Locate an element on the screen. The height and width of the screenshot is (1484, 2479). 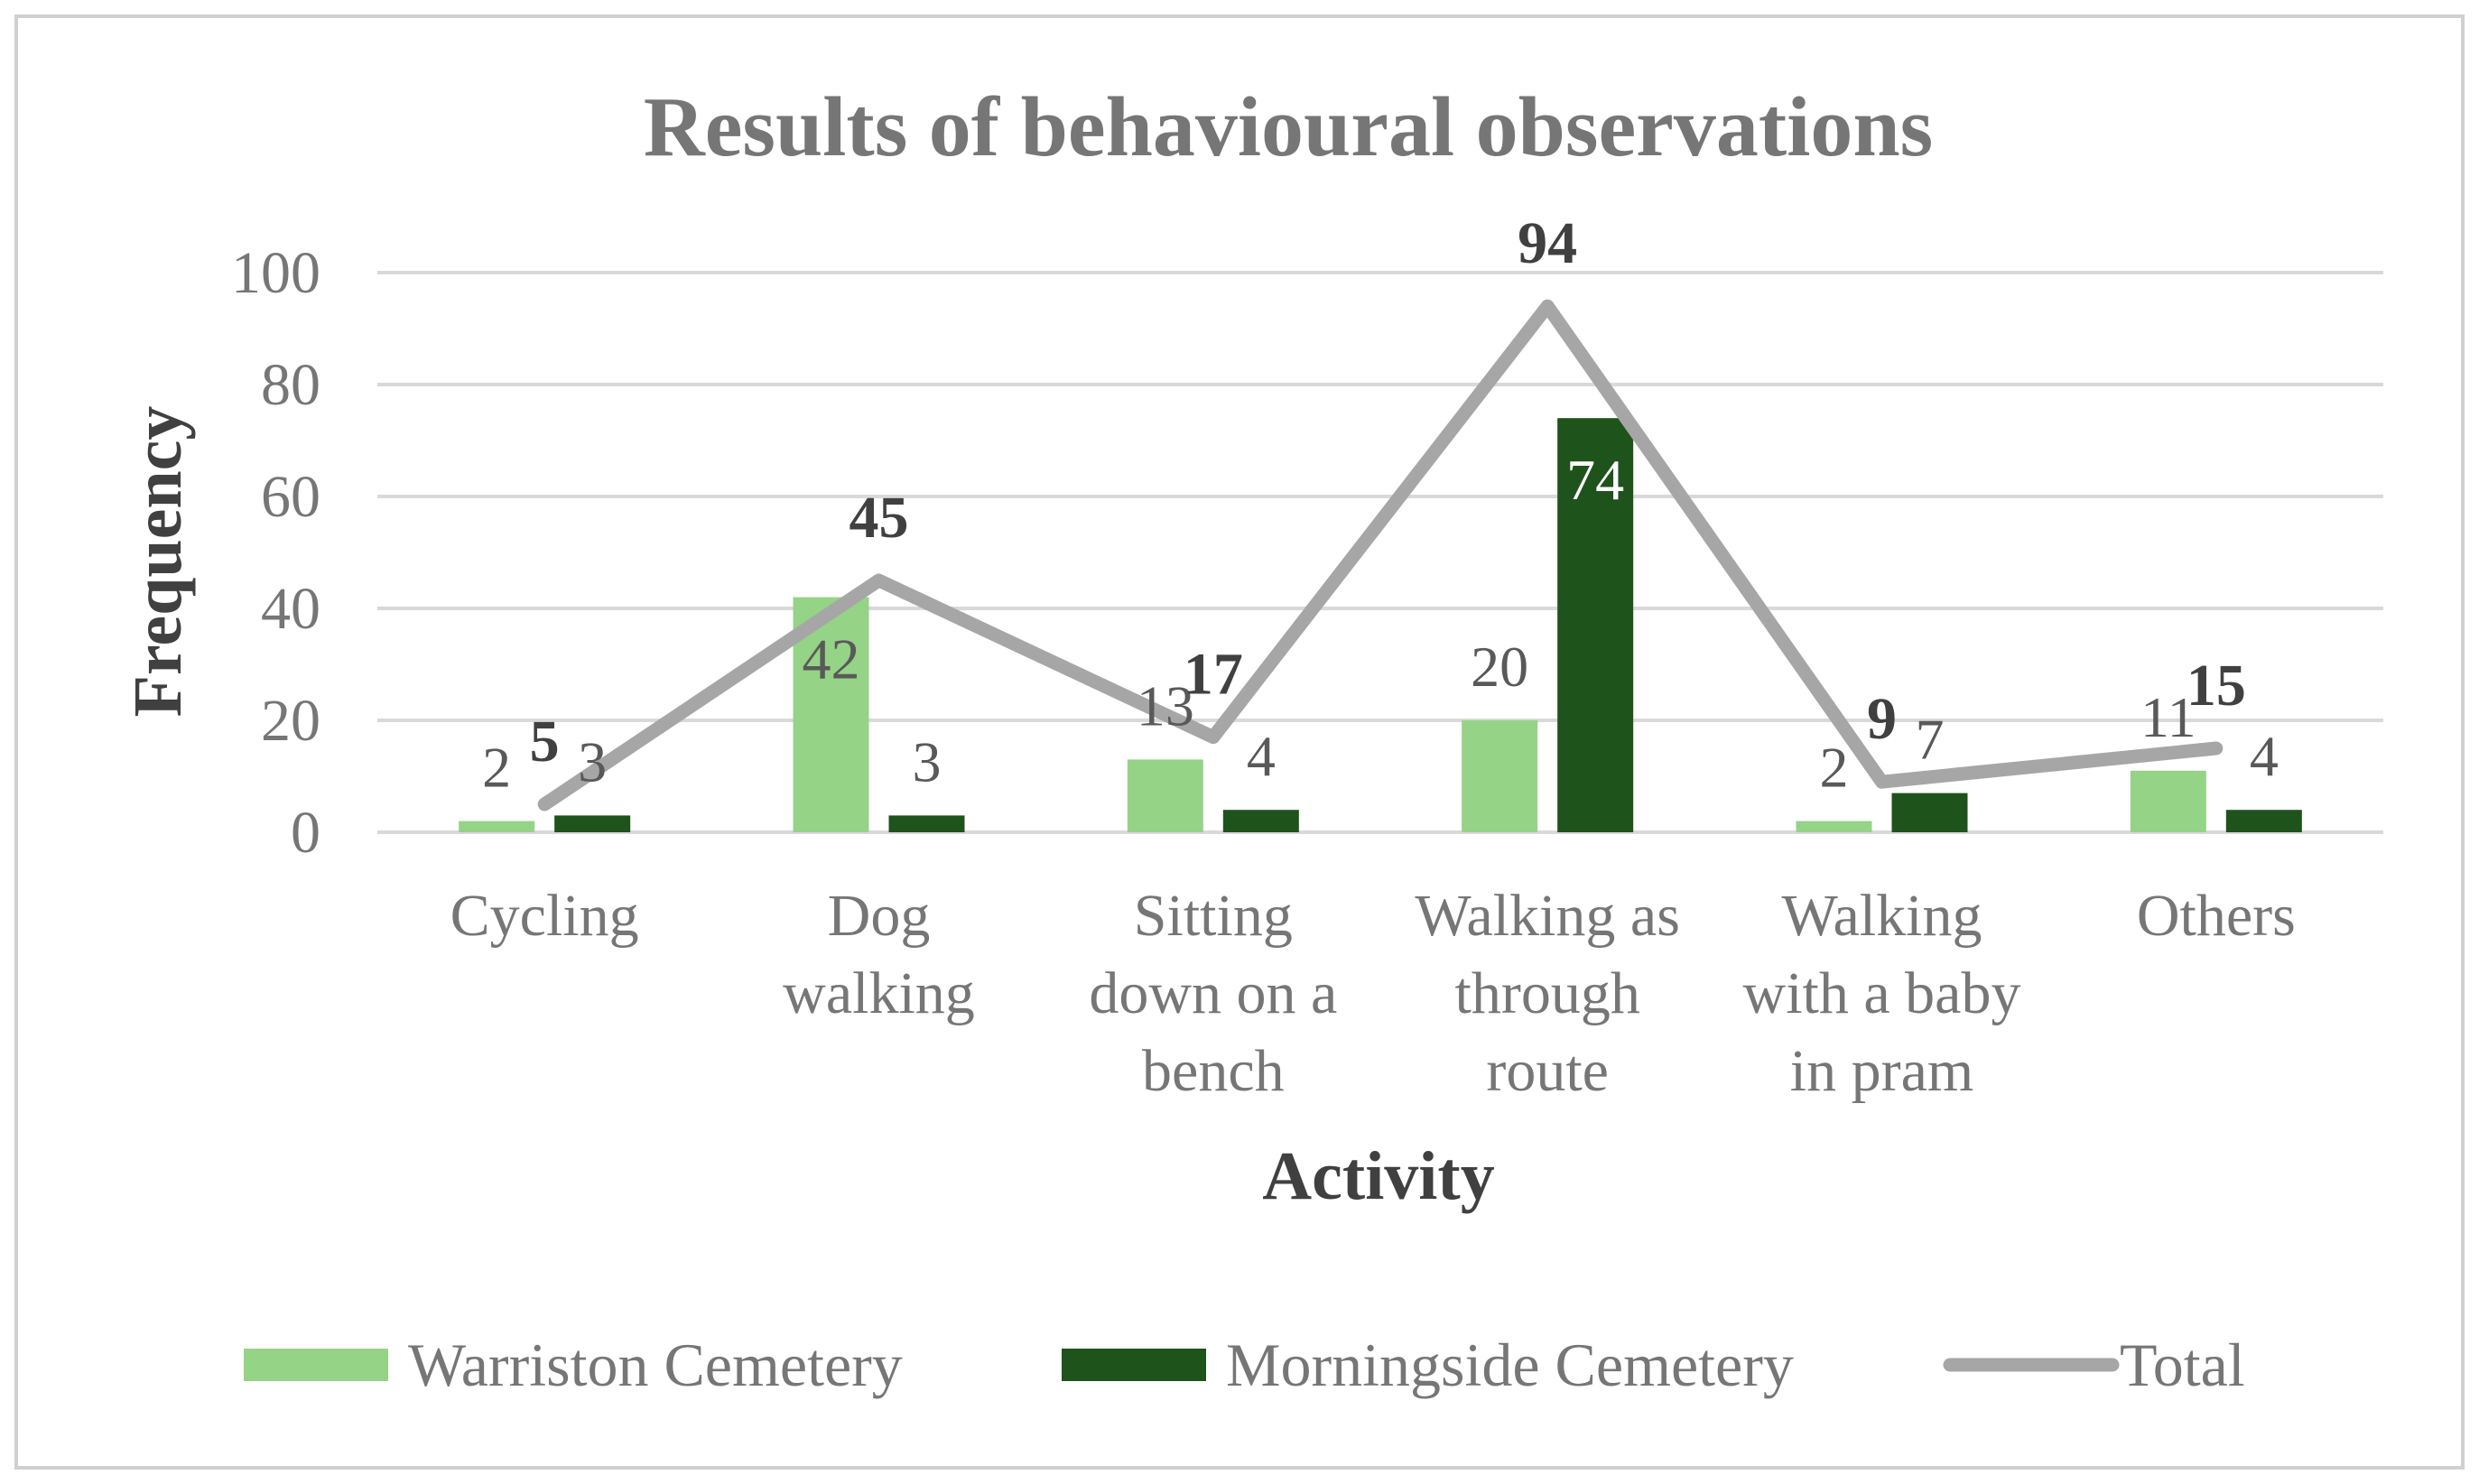
category-label-2-line-2: bench is located at coordinates (1213, 1071).